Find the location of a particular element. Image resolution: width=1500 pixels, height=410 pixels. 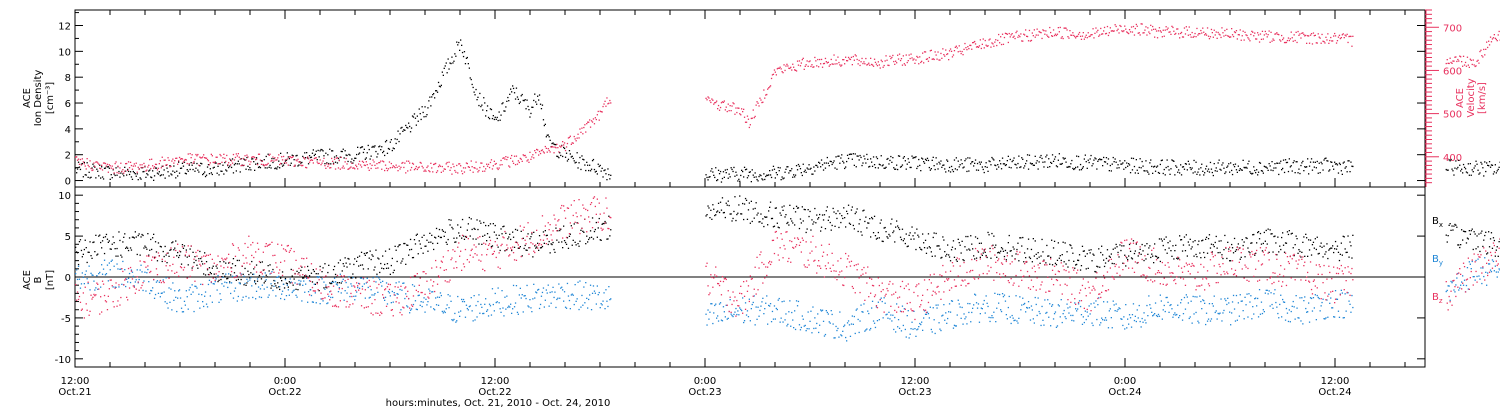

x-tick-label-time: 12:00 is located at coordinates (75, 381).